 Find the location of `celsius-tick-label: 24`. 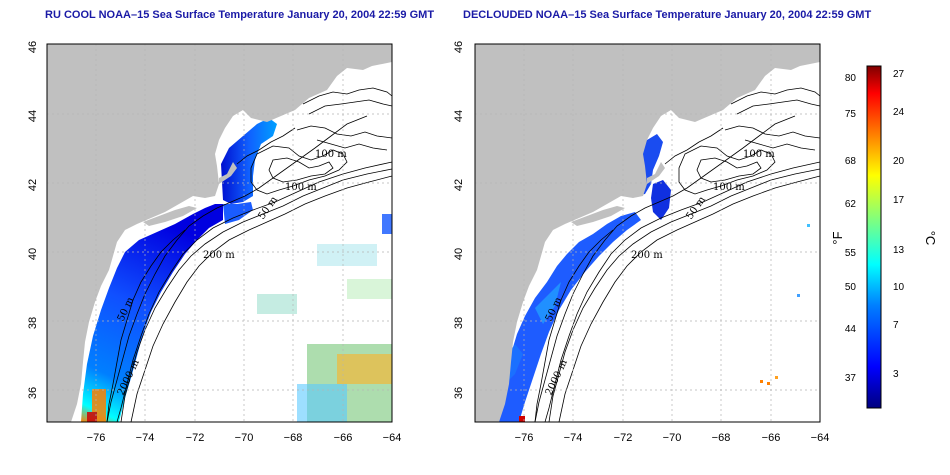

celsius-tick-label: 24 is located at coordinates (899, 112).